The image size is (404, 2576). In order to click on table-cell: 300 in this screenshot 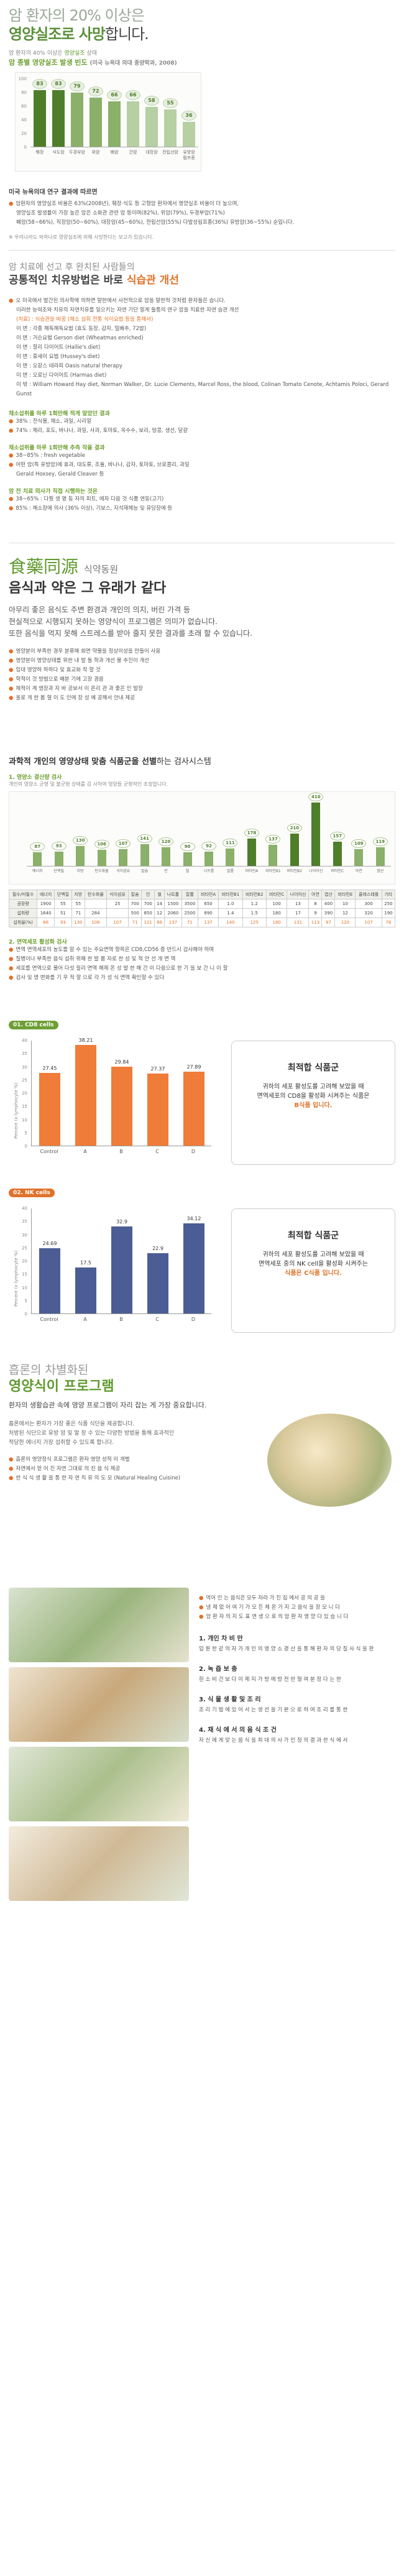, I will do `click(368, 904)`.